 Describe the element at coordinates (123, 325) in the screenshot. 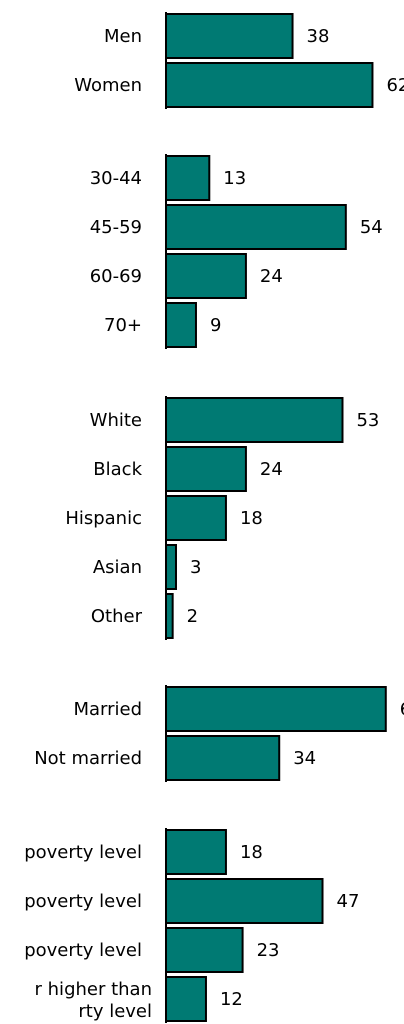

I see `category-label: 70+` at that location.